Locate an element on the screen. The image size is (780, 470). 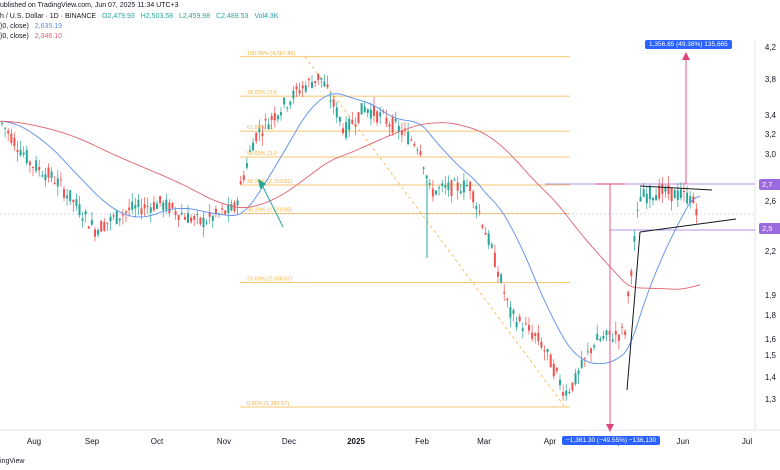
price-tick-label: 1,3 is located at coordinates (770, 399).